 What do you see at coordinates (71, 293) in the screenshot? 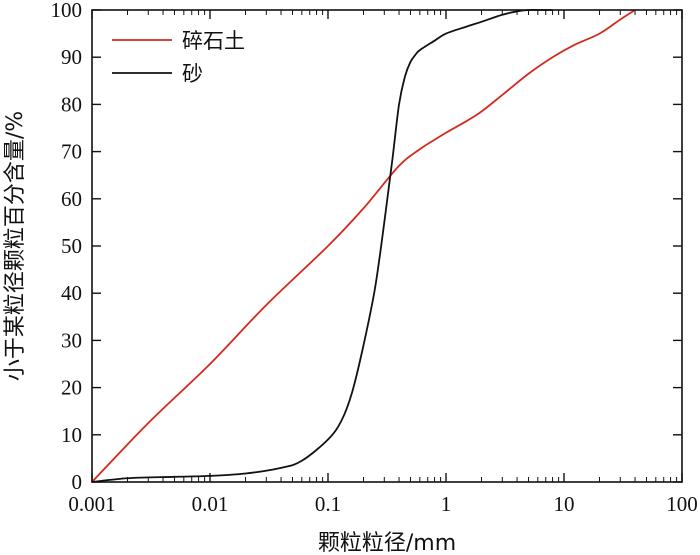
I see `y-tick-label: 40` at bounding box center [71, 293].